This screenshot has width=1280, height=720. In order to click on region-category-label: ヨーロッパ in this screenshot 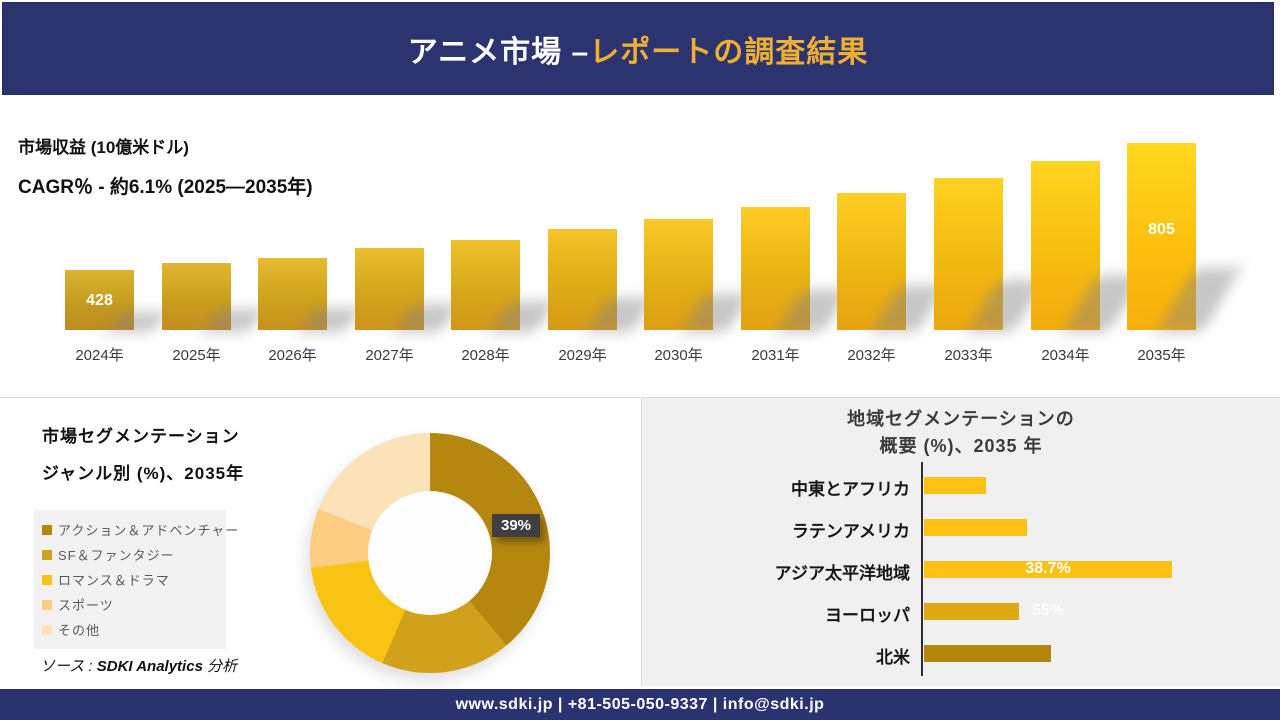, I will do `click(867, 615)`.